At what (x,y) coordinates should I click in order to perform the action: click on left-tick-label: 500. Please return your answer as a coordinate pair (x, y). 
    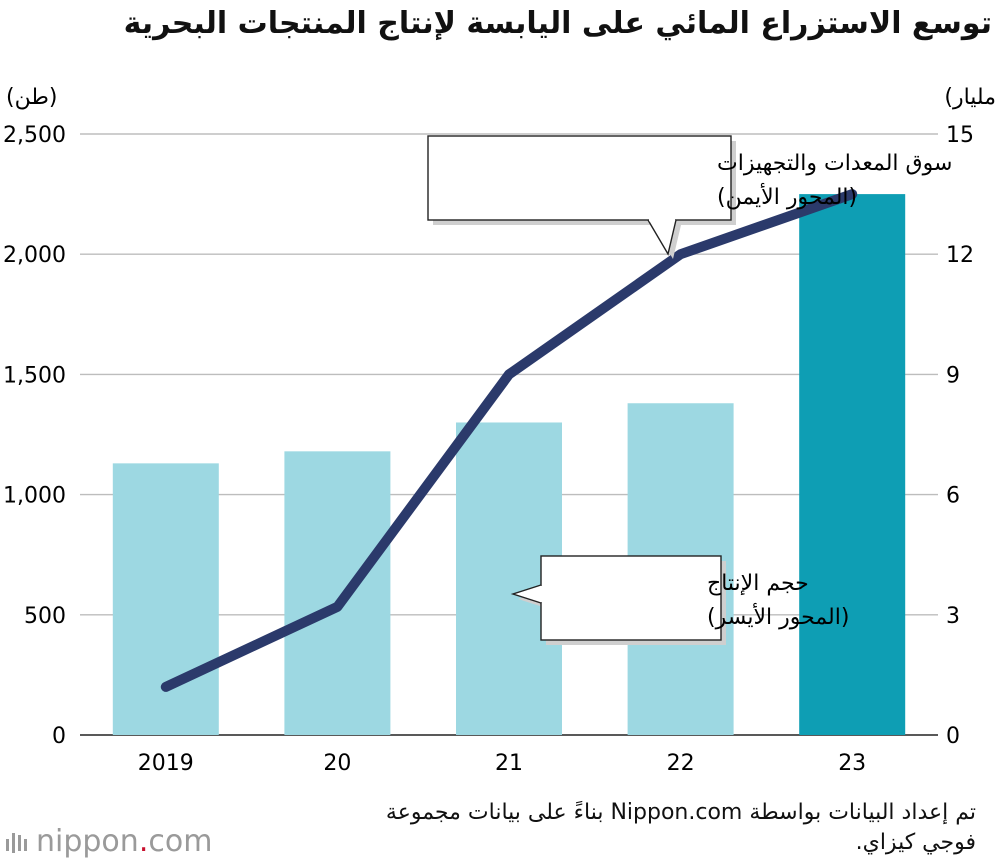
    Looking at the image, I should click on (45, 616).